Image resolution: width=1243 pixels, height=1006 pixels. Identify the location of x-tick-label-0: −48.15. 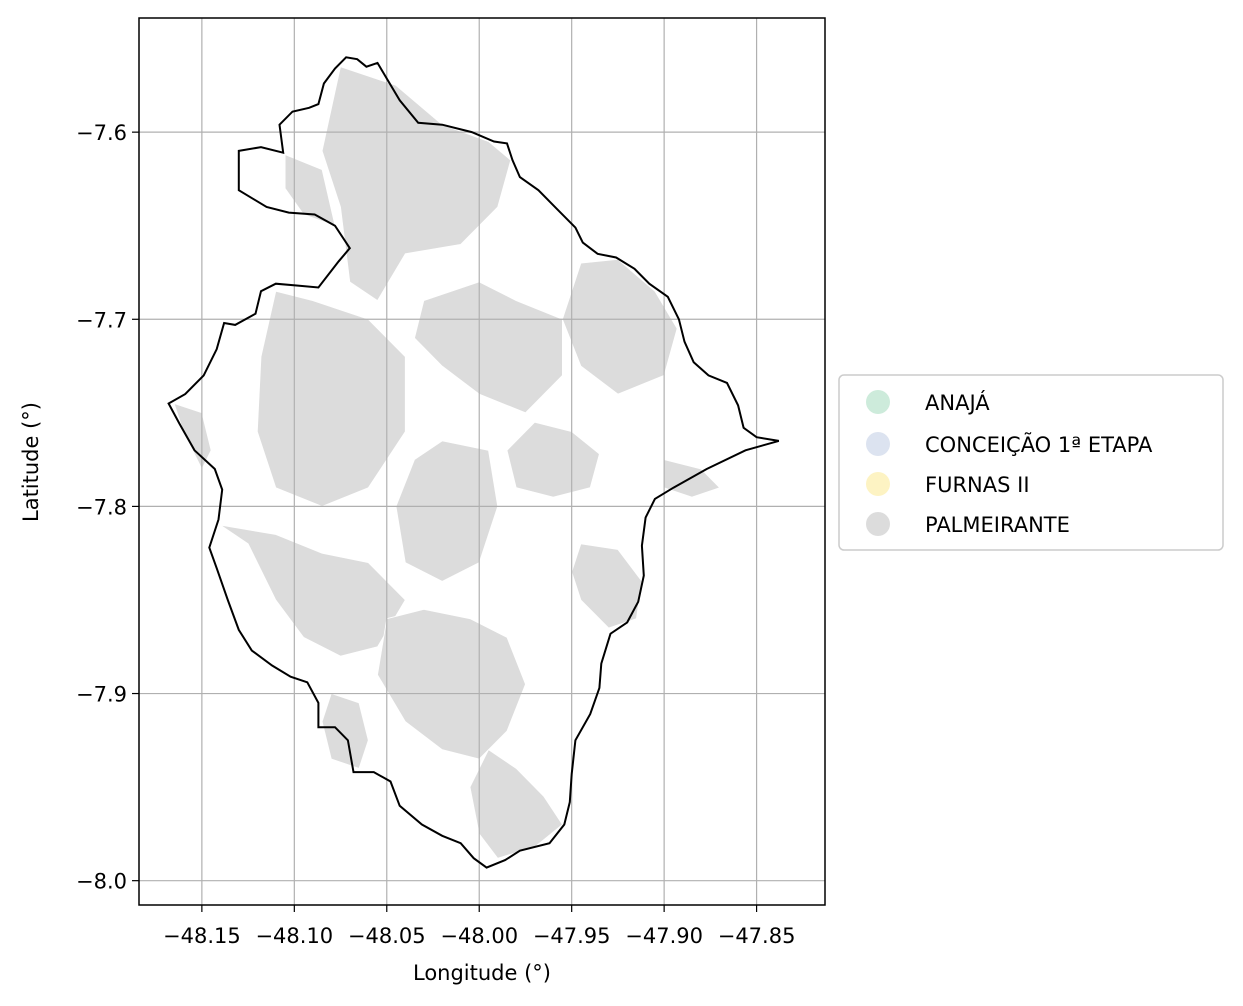
(202, 936).